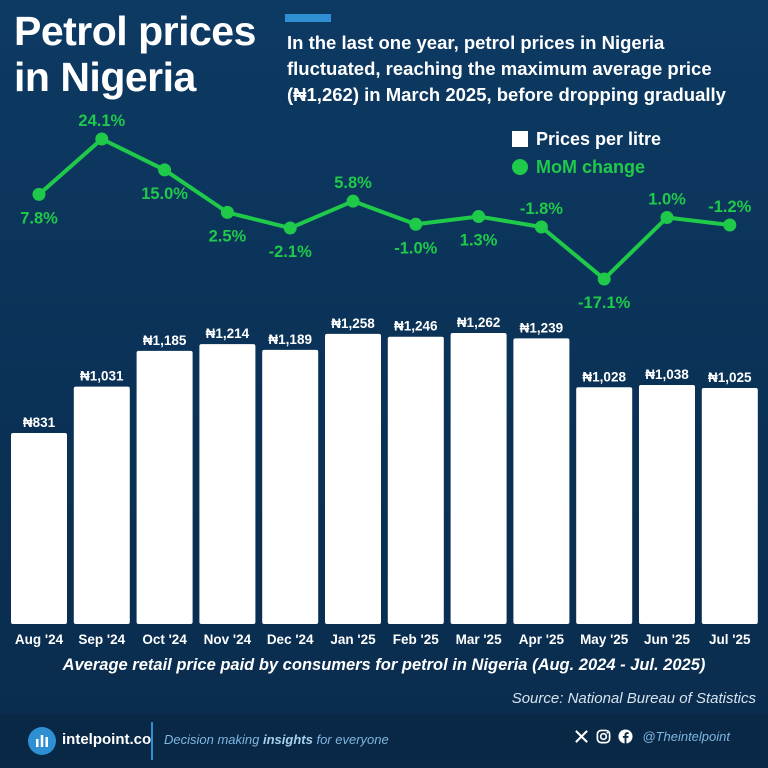  Describe the element at coordinates (213, 739) in the screenshot. I see `tagline-pre: Decision making` at that location.